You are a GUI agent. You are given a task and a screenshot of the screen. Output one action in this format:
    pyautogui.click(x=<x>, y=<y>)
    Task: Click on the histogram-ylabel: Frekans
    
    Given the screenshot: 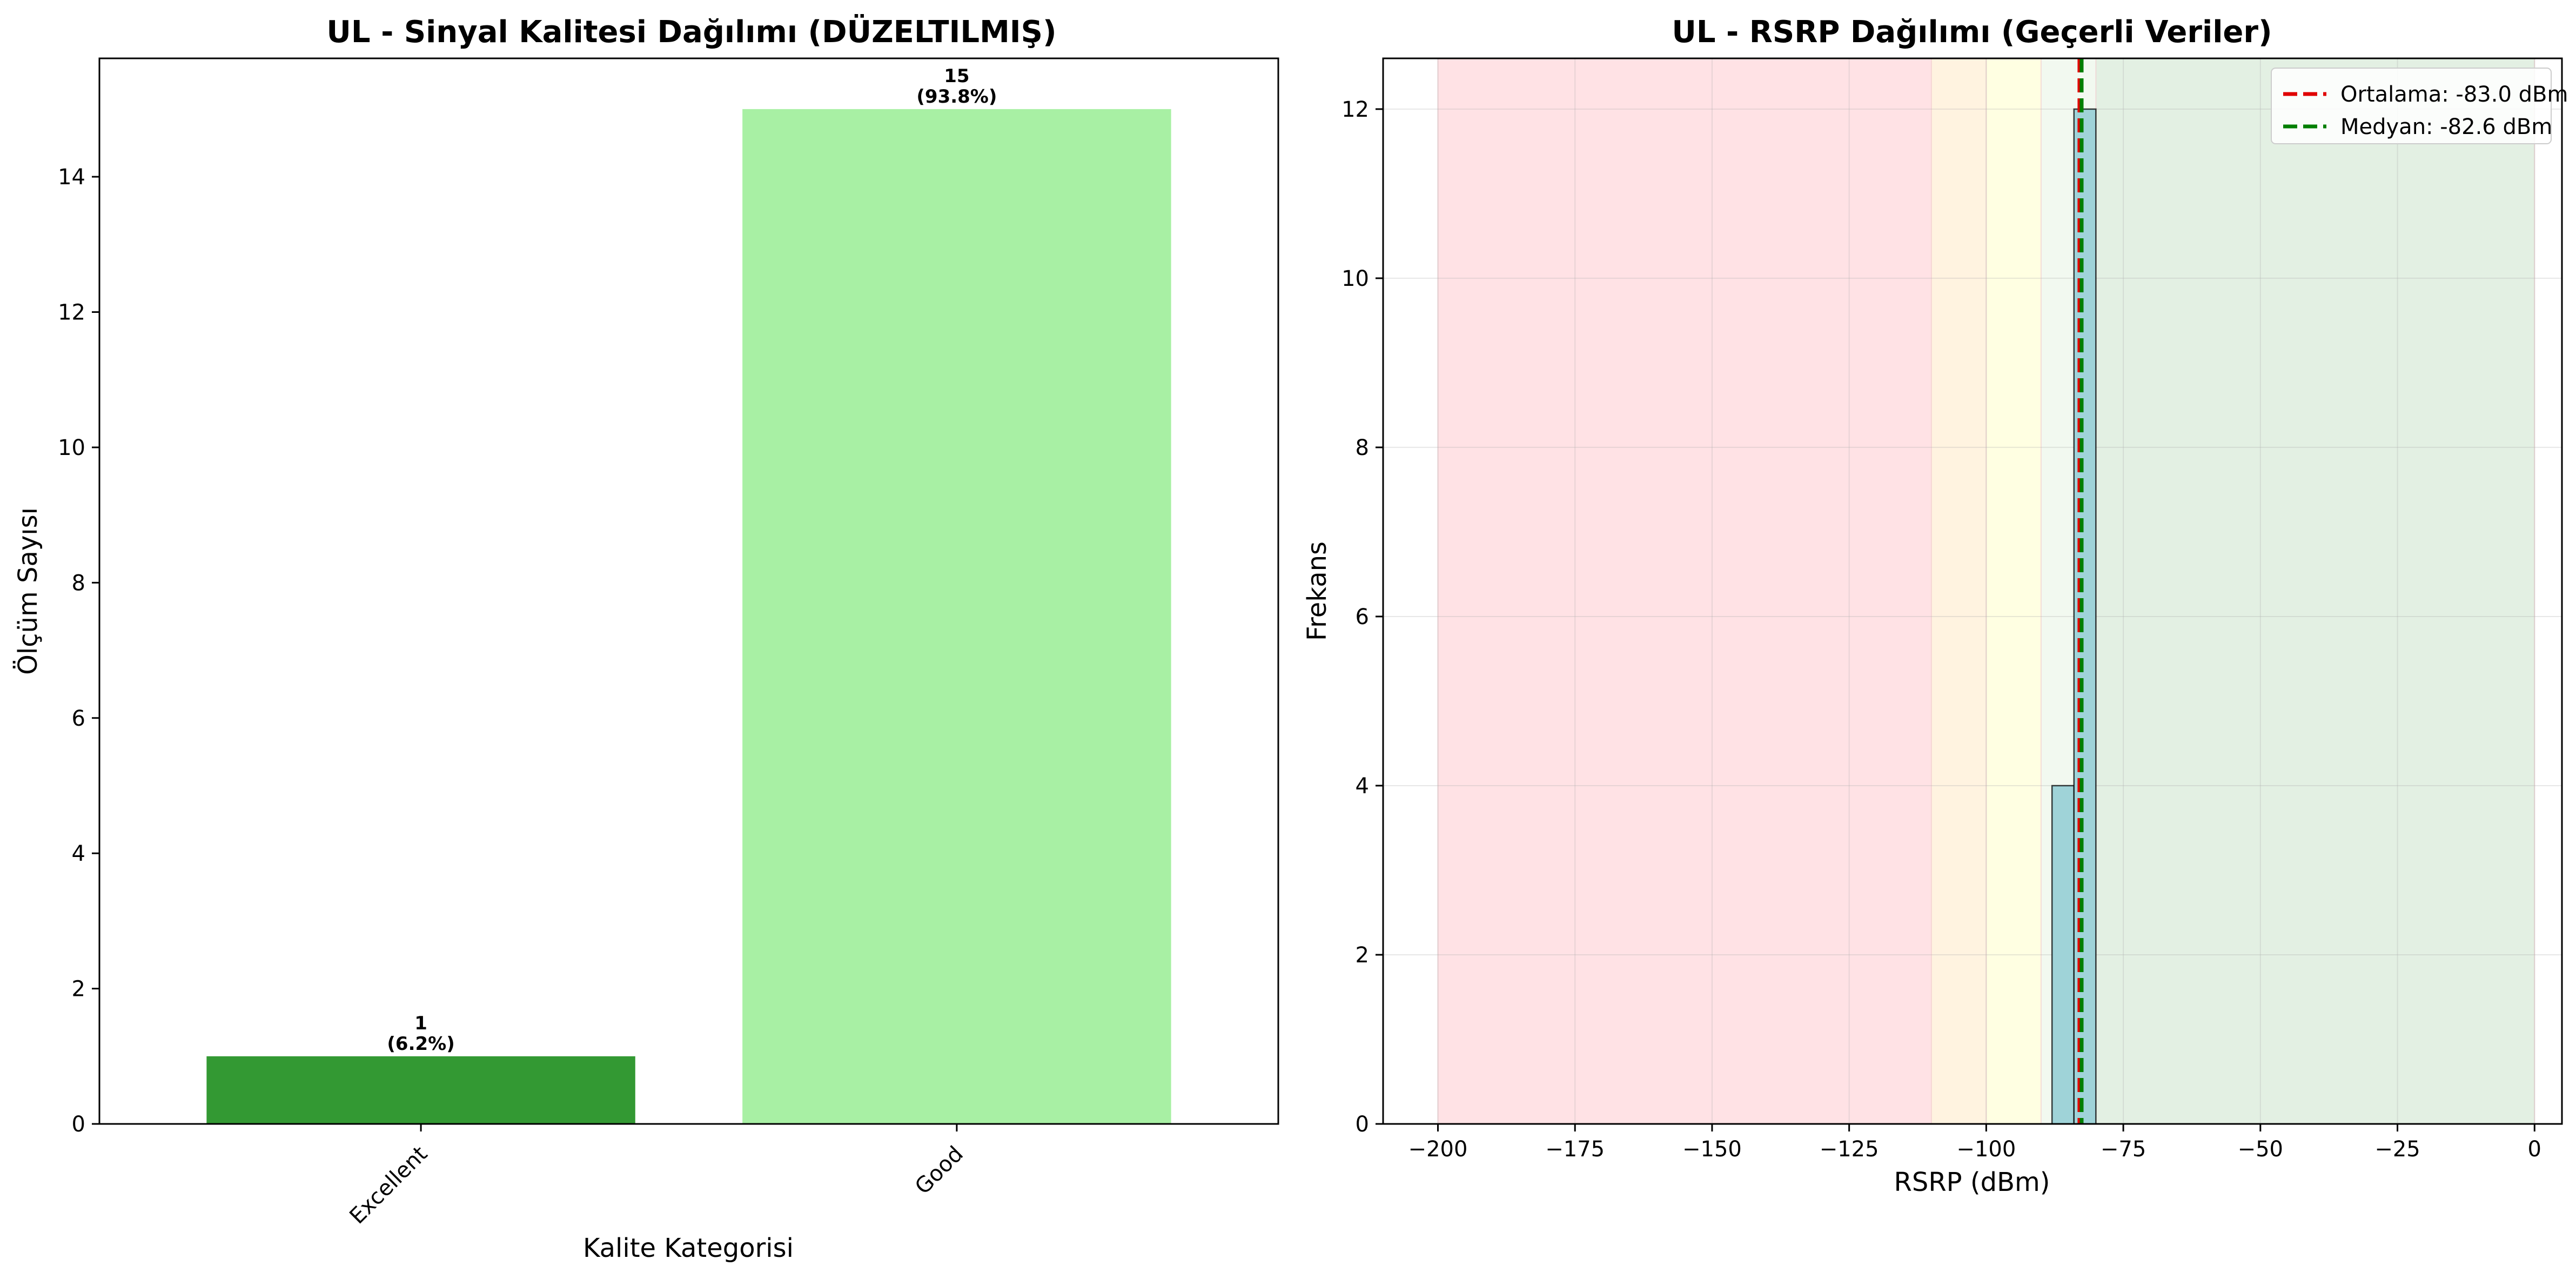 What is the action you would take?
    pyautogui.click(x=1317, y=591)
    